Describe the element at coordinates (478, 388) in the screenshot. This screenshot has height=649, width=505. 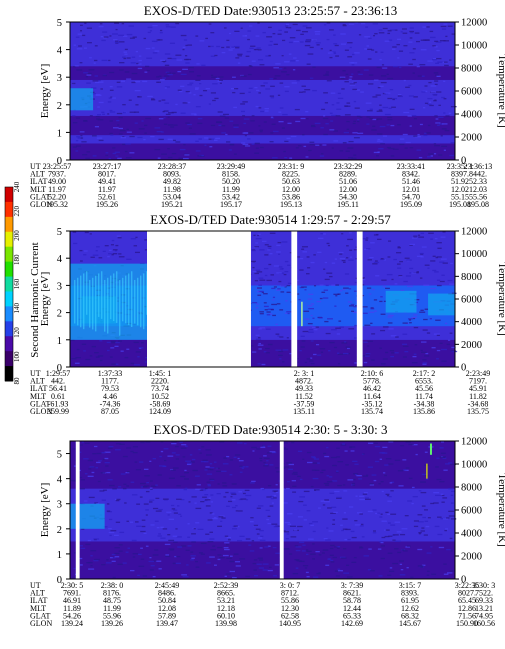
I see `ephemeris-cell: 45.91` at that location.